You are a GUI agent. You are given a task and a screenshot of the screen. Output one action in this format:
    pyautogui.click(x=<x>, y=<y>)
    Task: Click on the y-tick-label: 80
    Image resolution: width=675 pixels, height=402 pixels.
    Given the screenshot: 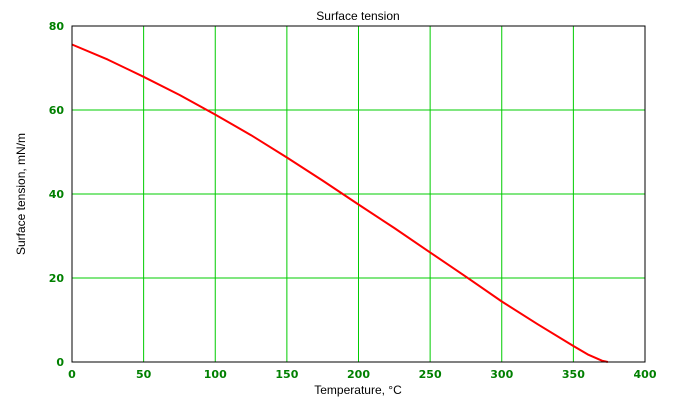 What is the action you would take?
    pyautogui.click(x=57, y=26)
    